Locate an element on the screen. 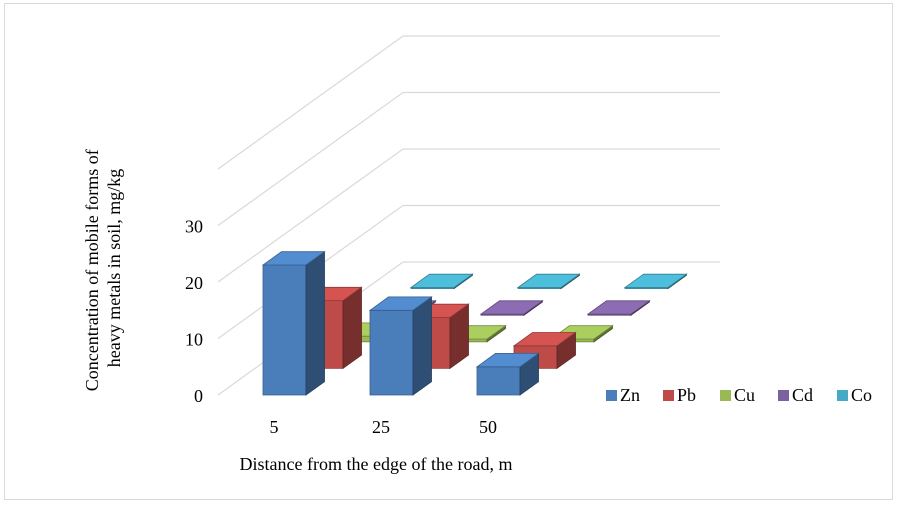 The height and width of the screenshot is (505, 899). x-tick-label: 5 is located at coordinates (274, 427).